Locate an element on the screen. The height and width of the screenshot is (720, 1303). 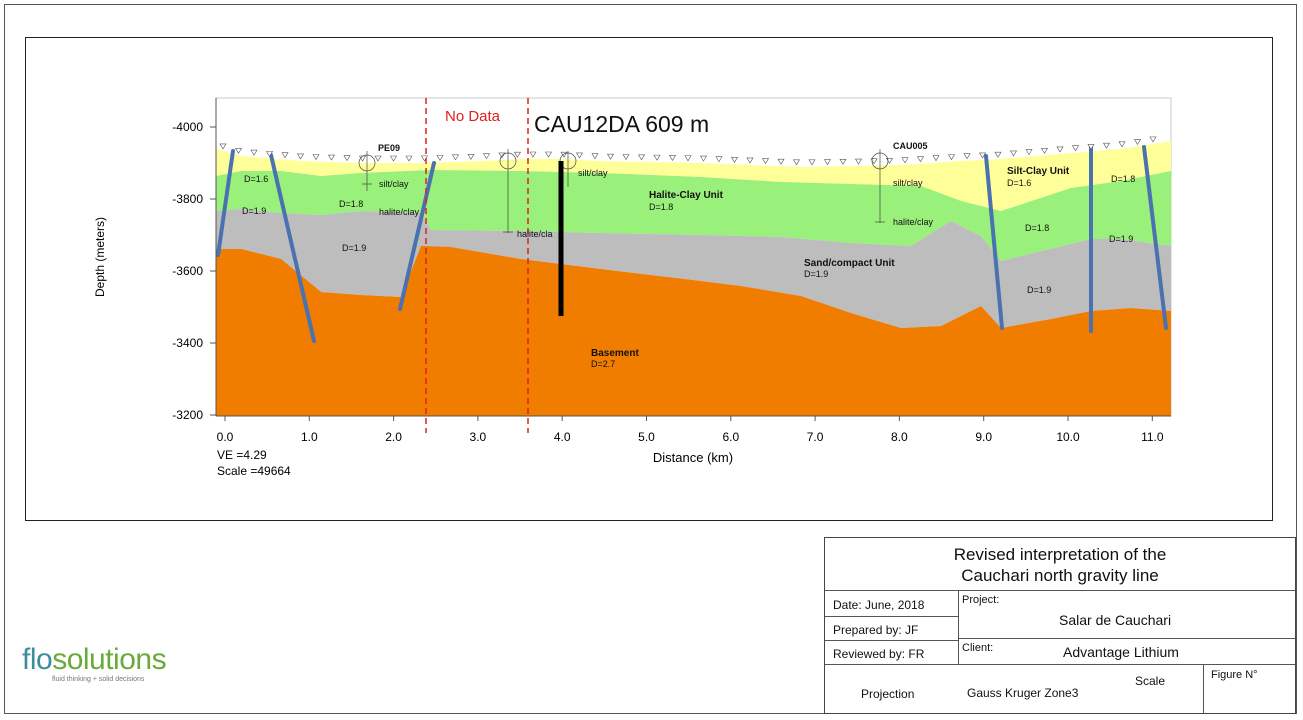
y-tick-label: -3800 is located at coordinates (187, 199).